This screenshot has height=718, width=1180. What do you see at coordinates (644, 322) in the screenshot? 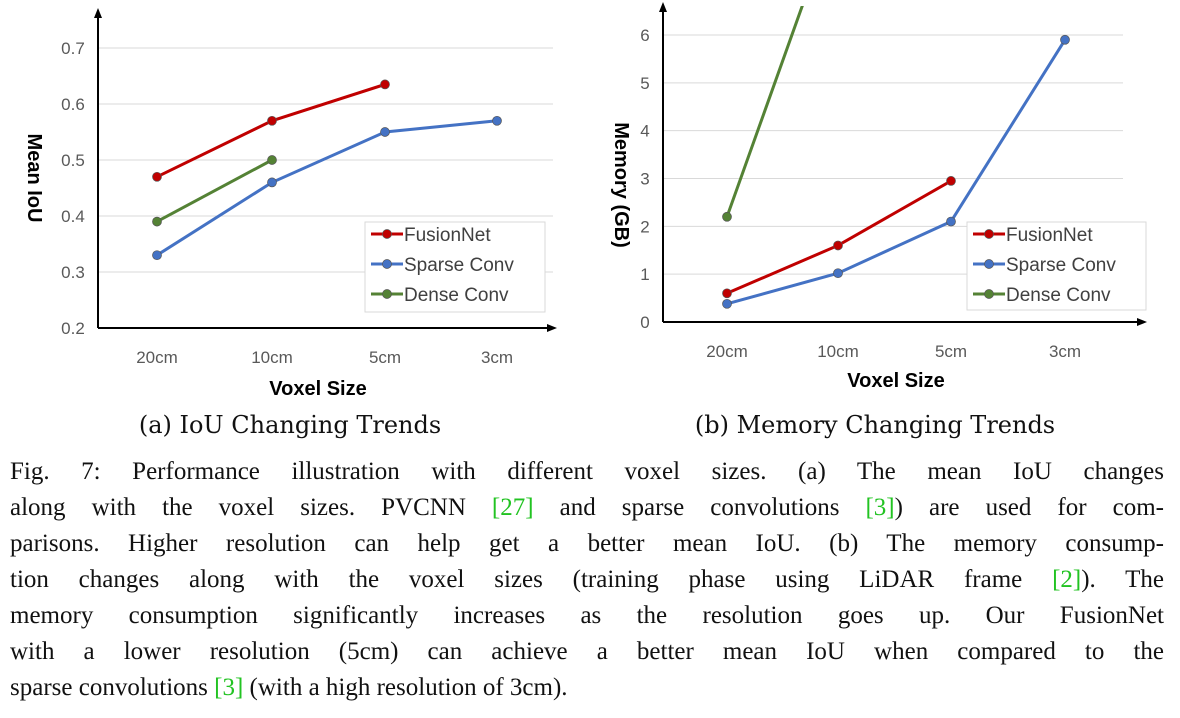
I see `y-tick-label: 0` at bounding box center [644, 322].